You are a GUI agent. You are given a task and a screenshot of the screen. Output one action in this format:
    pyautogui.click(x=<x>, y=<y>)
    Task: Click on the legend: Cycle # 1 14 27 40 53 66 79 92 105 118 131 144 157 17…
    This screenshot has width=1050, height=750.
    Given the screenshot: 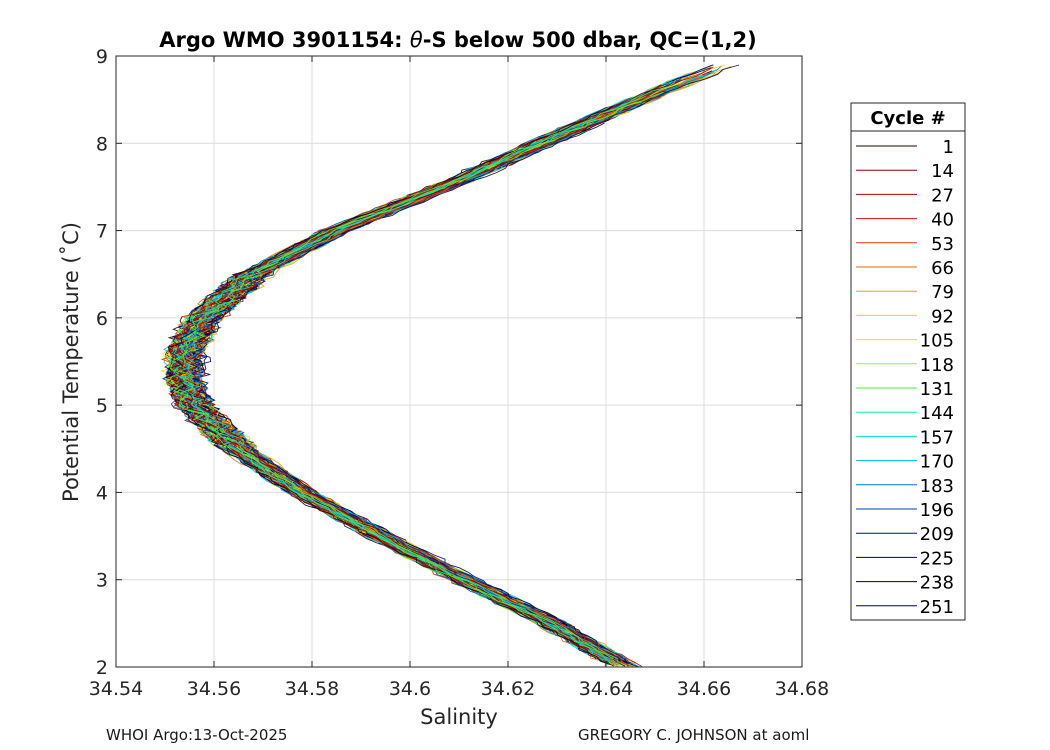 What is the action you would take?
    pyautogui.click(x=908, y=361)
    